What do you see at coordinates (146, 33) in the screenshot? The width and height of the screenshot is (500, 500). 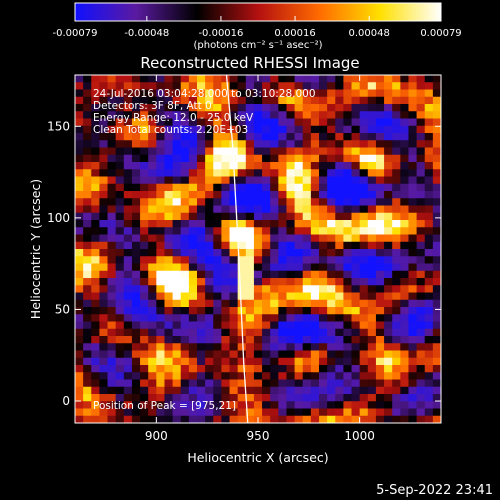 I see `colorbar-tick-label: -0.00048` at bounding box center [146, 33].